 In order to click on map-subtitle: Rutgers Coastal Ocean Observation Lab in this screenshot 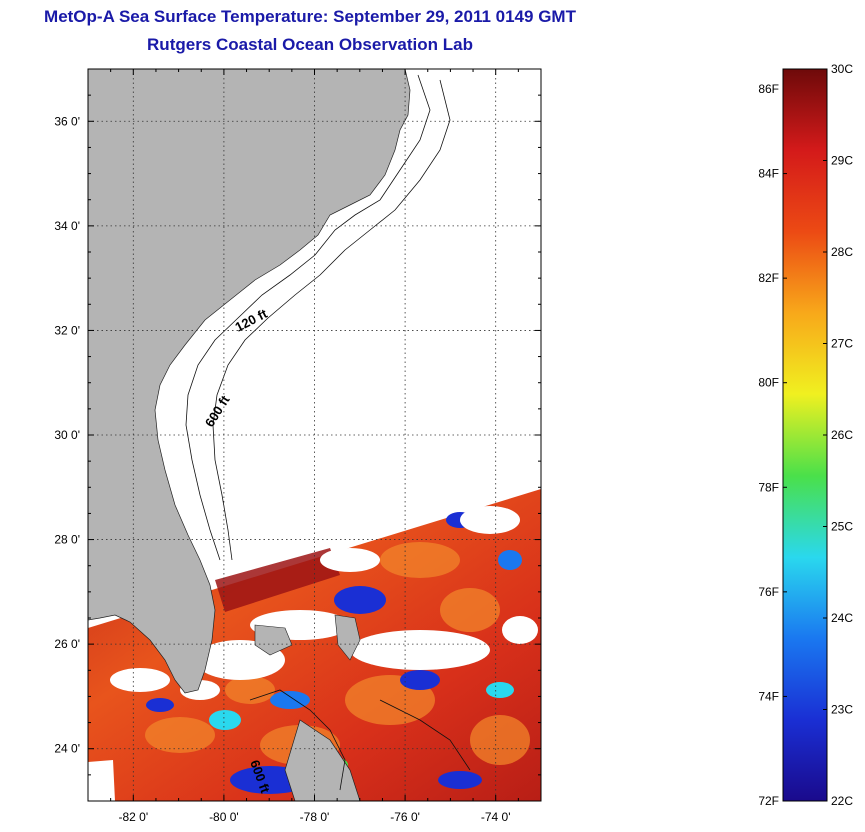, I will do `click(310, 44)`.